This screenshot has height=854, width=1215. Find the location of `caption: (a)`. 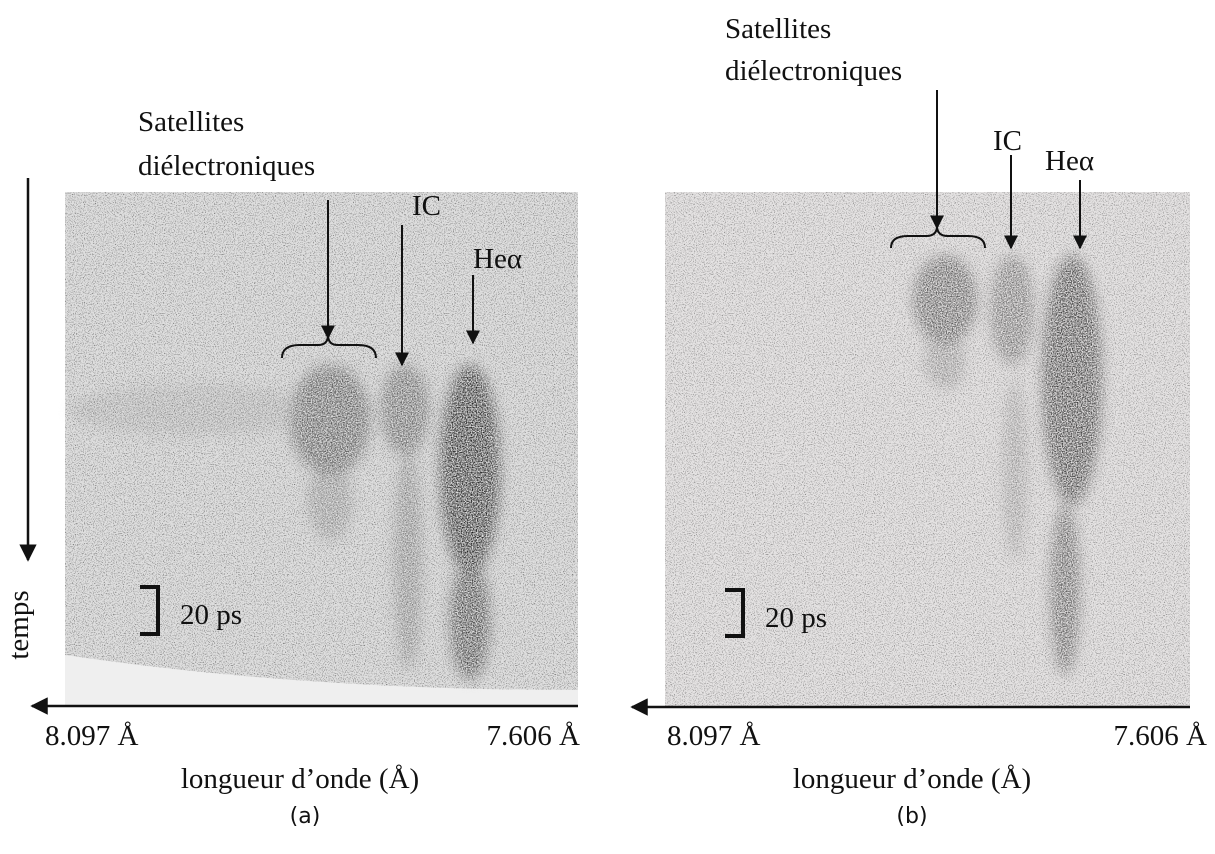

caption: (a) is located at coordinates (305, 816).